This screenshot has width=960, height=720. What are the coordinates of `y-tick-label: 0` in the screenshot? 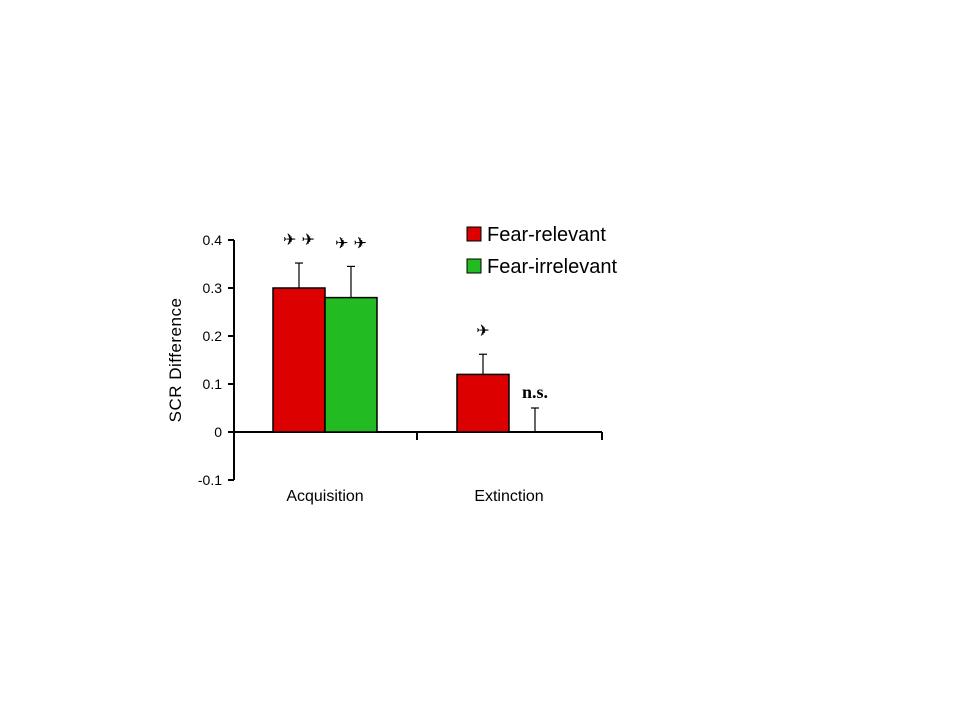 It's located at (218, 432).